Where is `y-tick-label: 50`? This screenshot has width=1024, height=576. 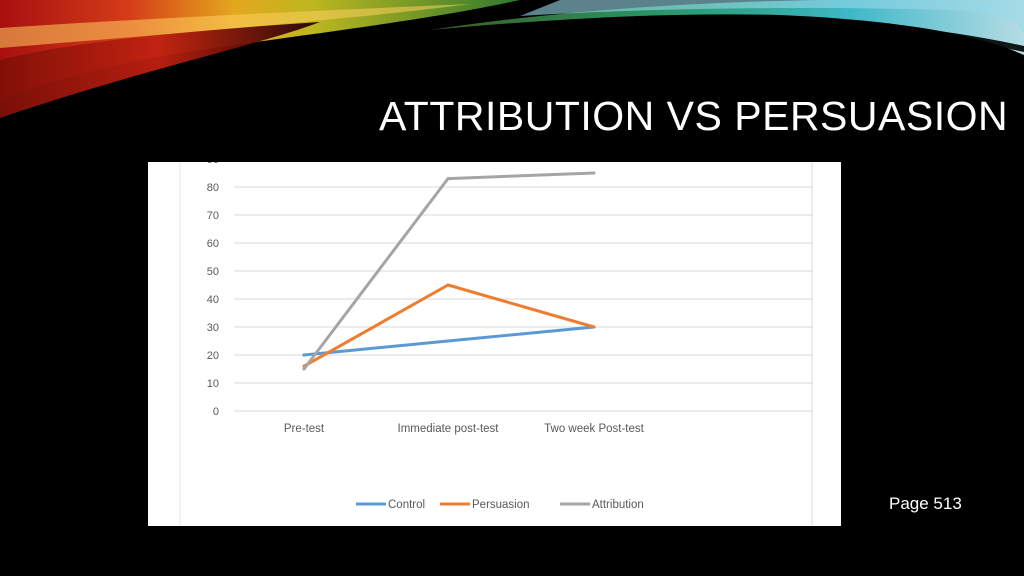 y-tick-label: 50 is located at coordinates (213, 272).